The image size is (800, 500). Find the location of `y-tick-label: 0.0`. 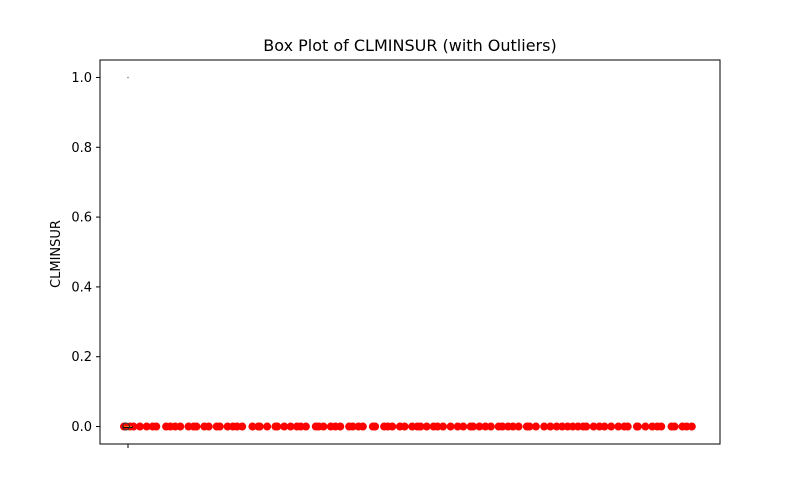

y-tick-label: 0.0 is located at coordinates (81, 427).